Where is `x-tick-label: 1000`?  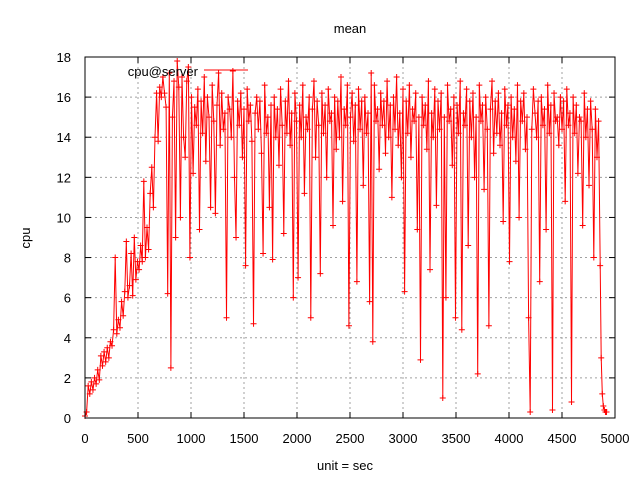 x-tick-label: 1000 is located at coordinates (191, 438).